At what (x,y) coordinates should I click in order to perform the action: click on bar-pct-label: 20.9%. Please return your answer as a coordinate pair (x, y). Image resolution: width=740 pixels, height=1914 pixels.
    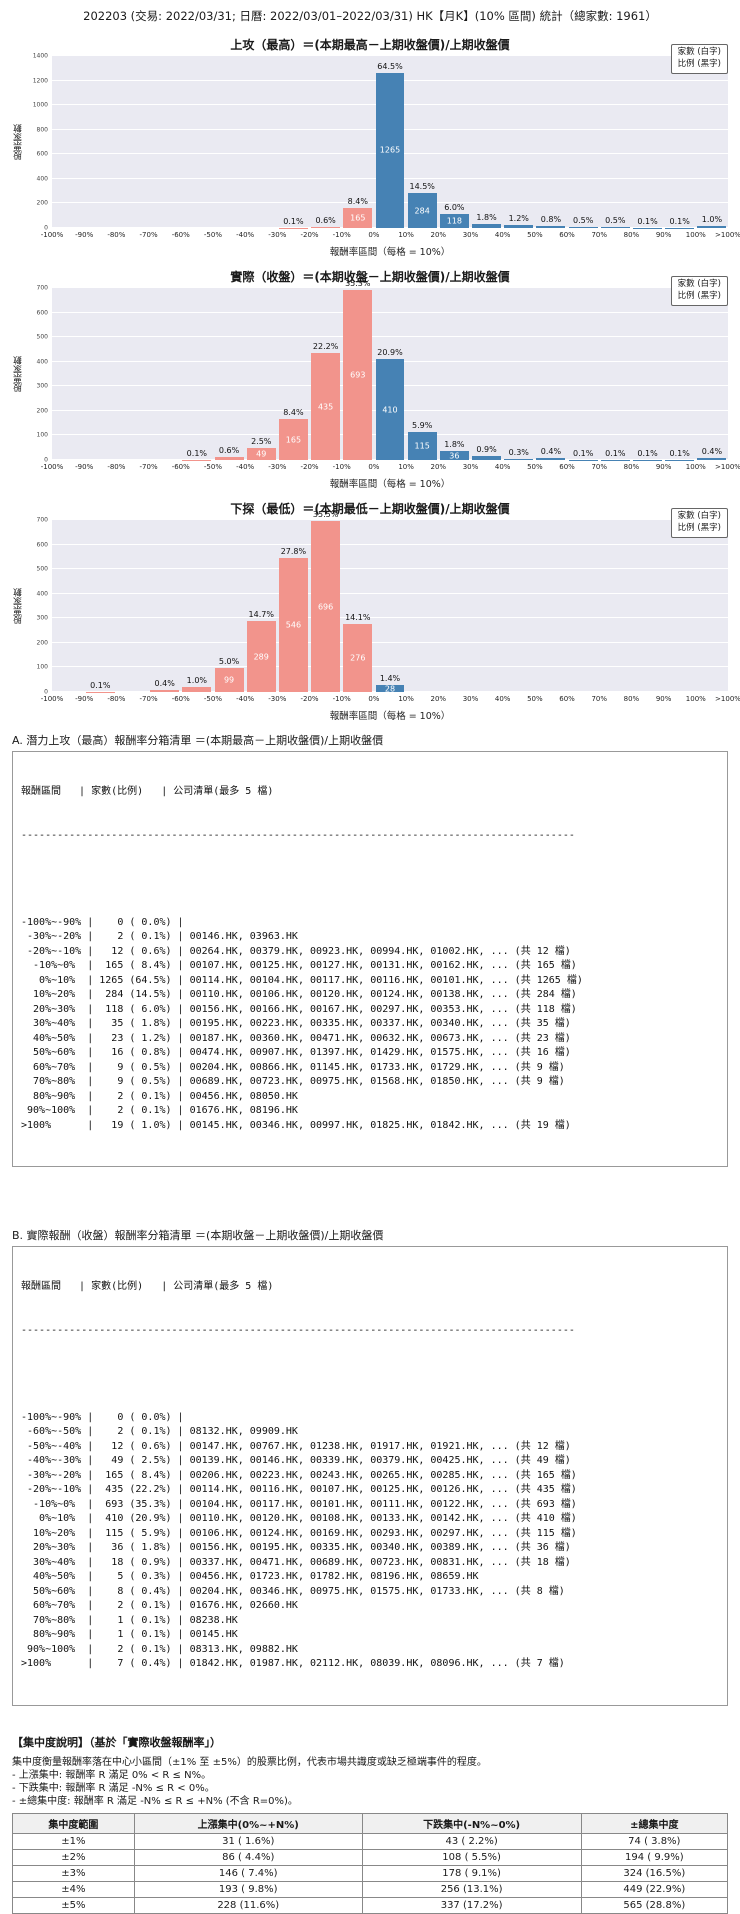
    Looking at the image, I should click on (389, 352).